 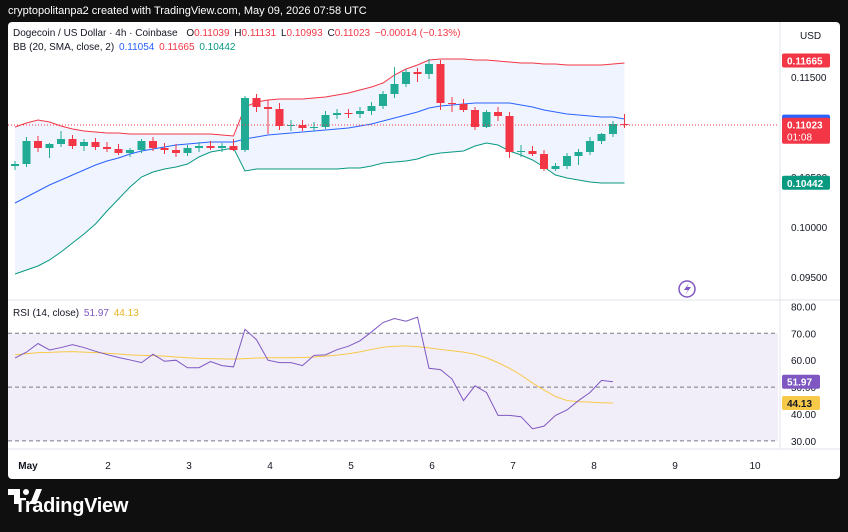 I want to click on price-badge: 0.11665, so click(x=806, y=60).